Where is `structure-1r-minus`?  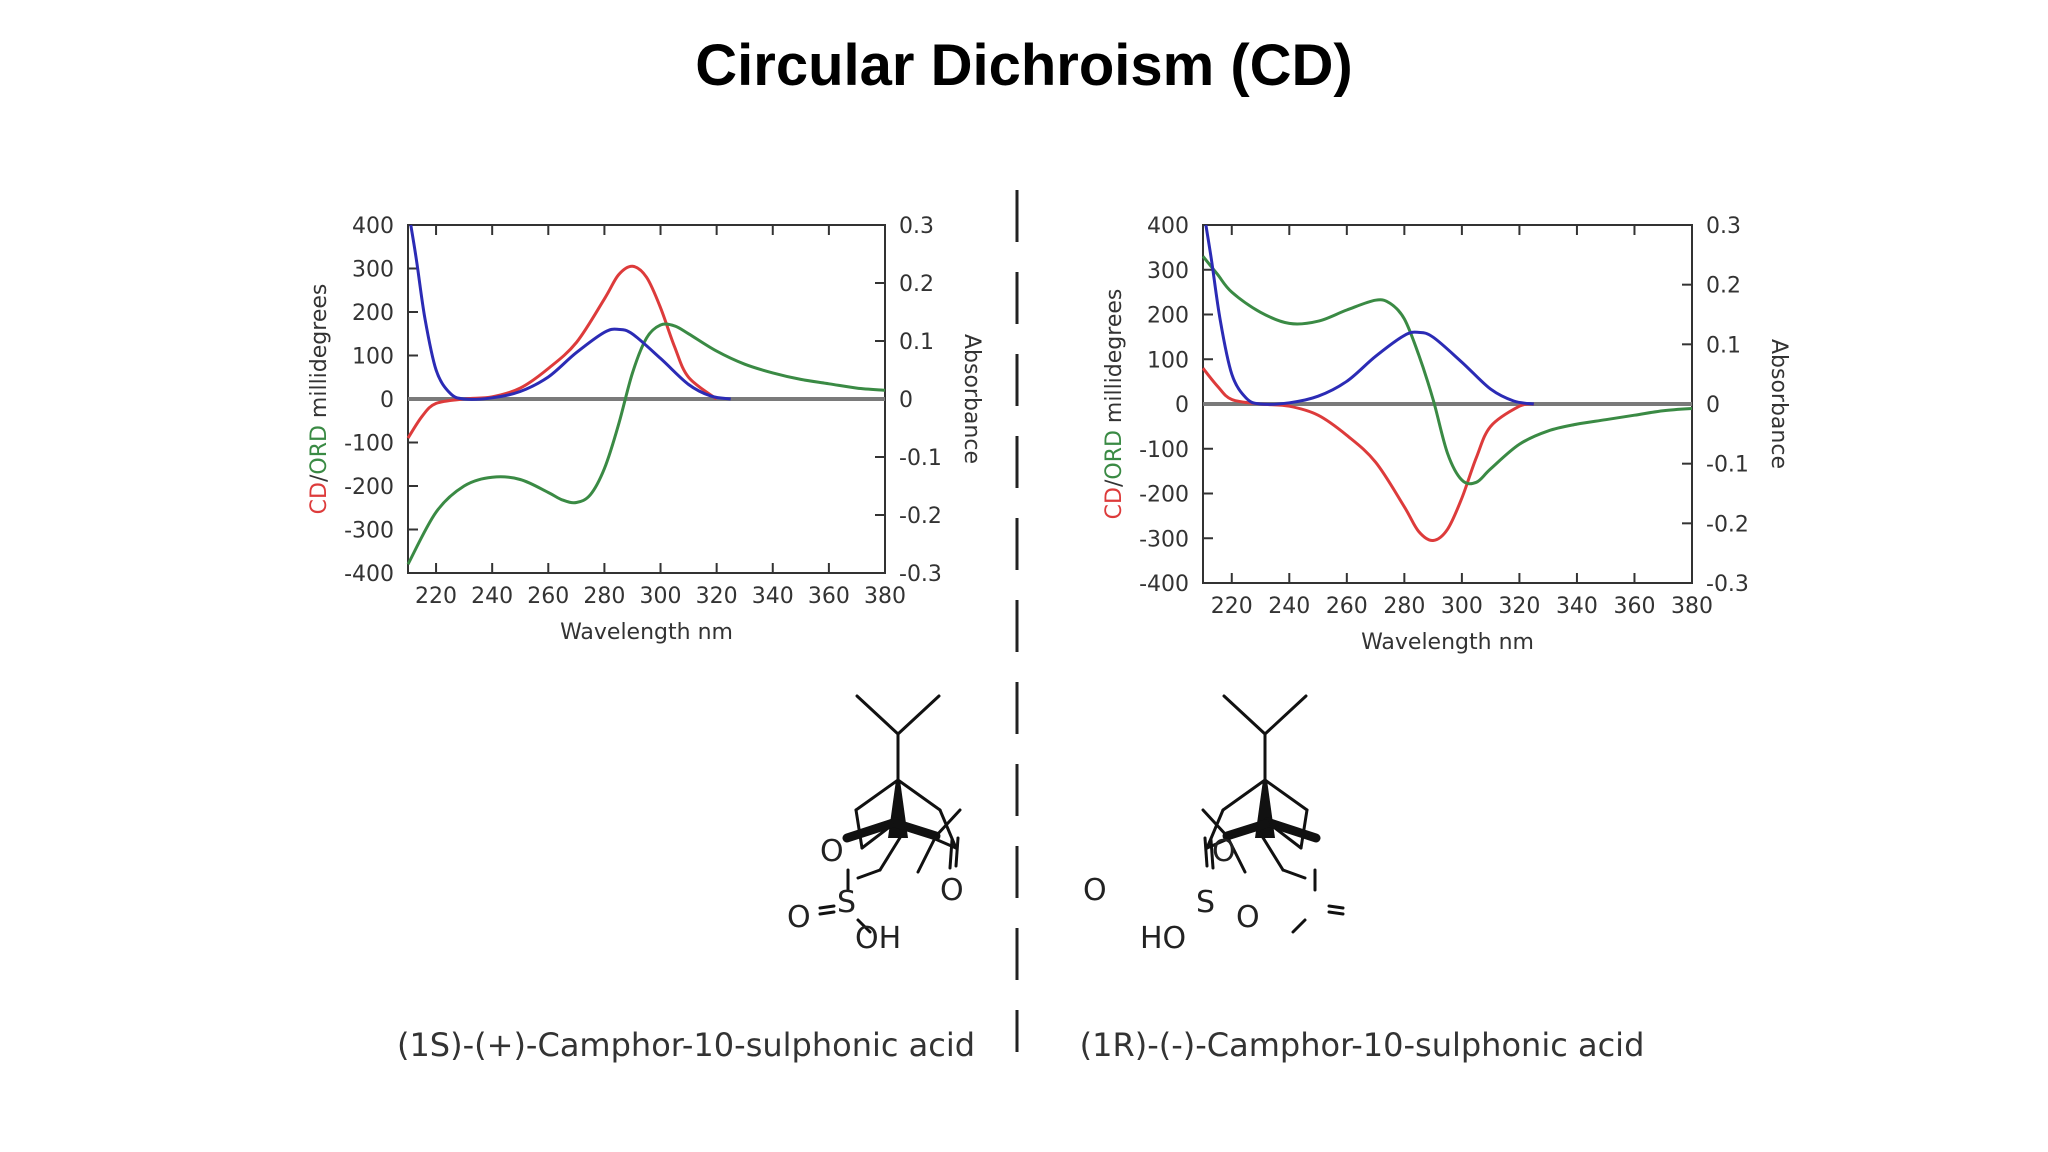 structure-1r-minus is located at coordinates (1273, 814).